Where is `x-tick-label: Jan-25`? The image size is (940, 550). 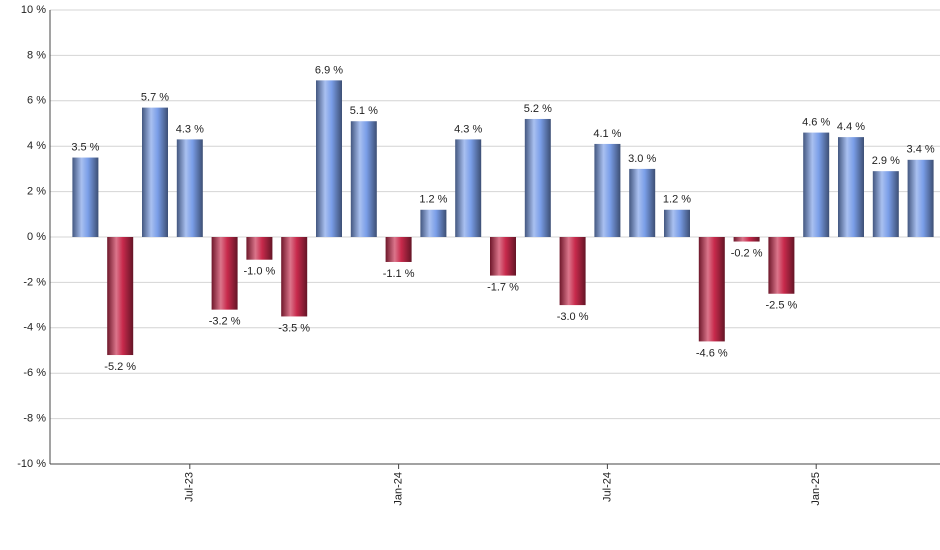
x-tick-label: Jan-25 is located at coordinates (816, 489).